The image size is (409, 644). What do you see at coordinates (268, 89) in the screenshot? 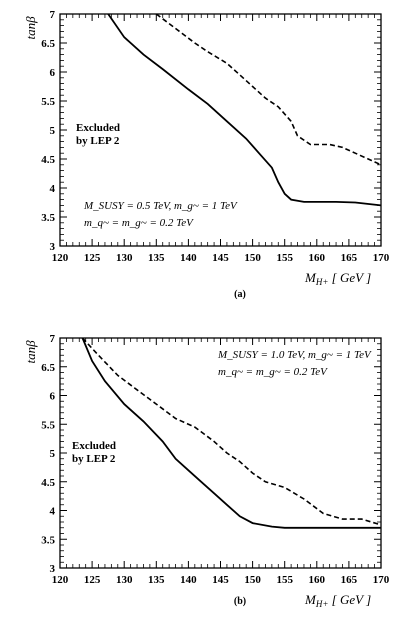
I see `series-line-dashed` at bounding box center [268, 89].